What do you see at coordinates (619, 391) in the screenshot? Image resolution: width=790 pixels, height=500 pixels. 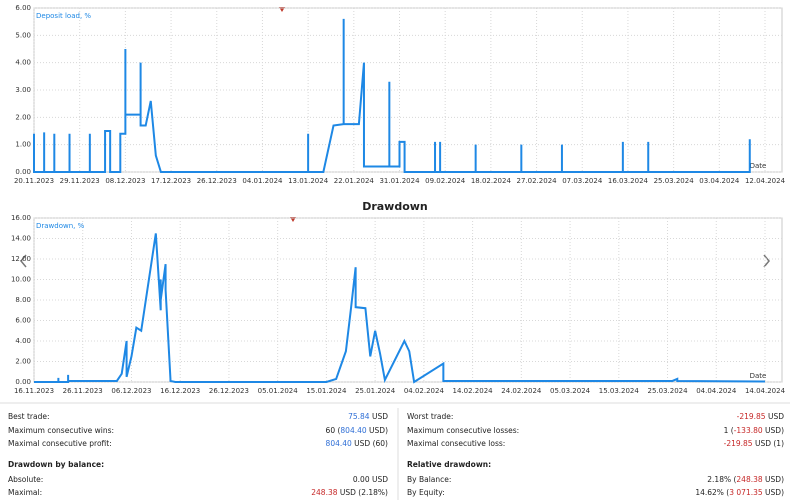 I see `x-tick-label: 15.03.2024` at bounding box center [619, 391].